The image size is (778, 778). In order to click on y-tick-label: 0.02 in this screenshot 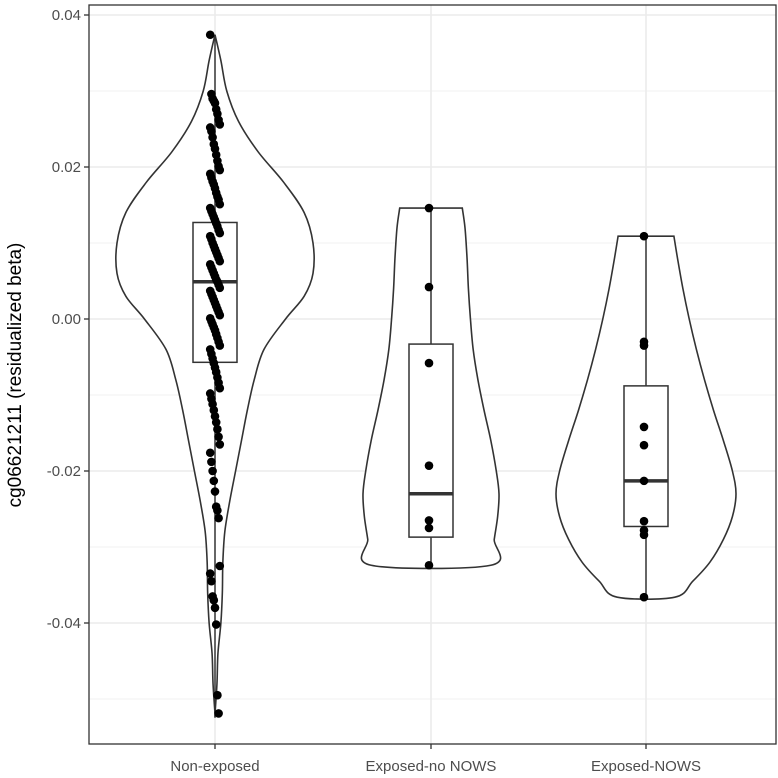, I will do `click(66, 167)`.